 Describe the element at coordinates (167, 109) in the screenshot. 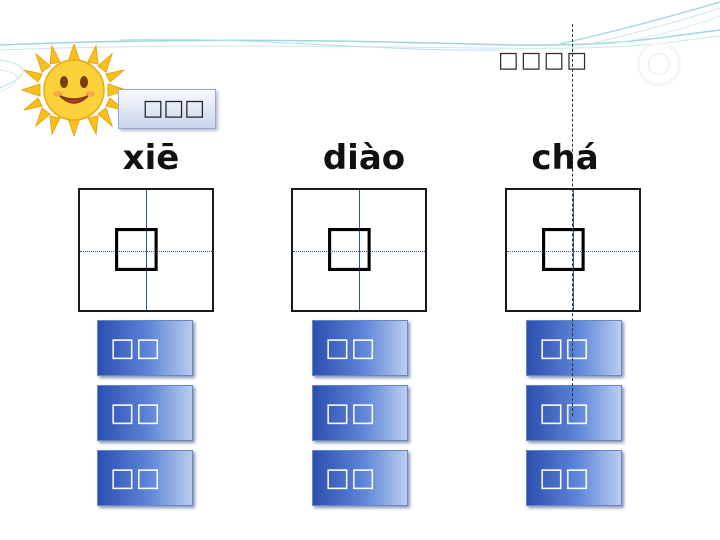

I see `section-label: □□□` at that location.